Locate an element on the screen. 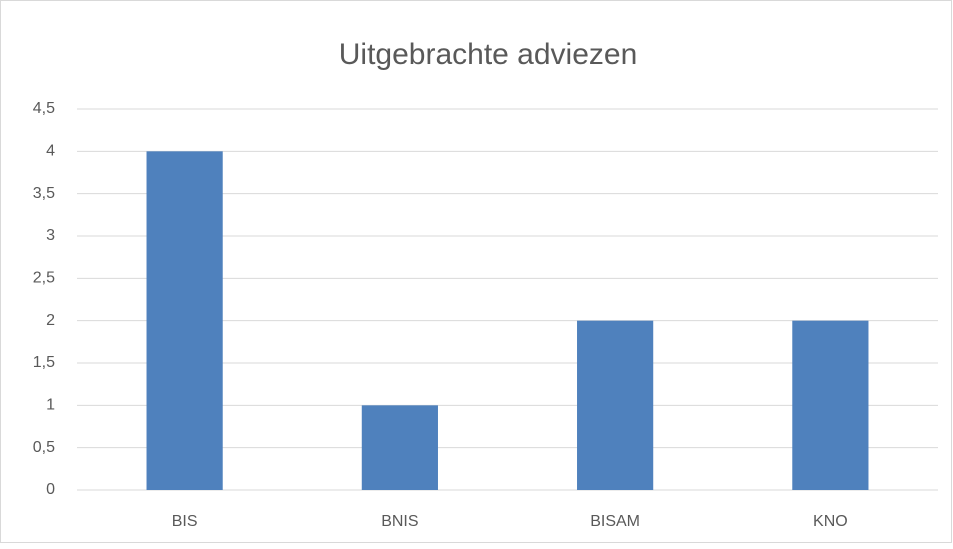 The image size is (953, 549). y-tick-label: 1,5 is located at coordinates (44, 362).